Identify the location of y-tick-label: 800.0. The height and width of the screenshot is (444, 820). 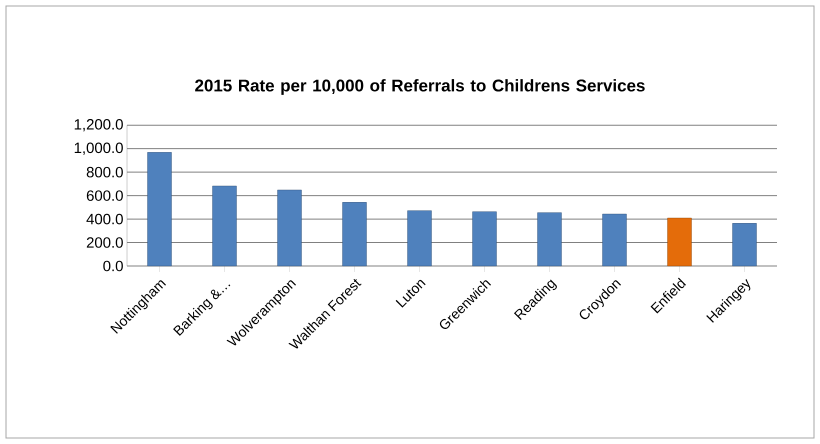
(104, 172).